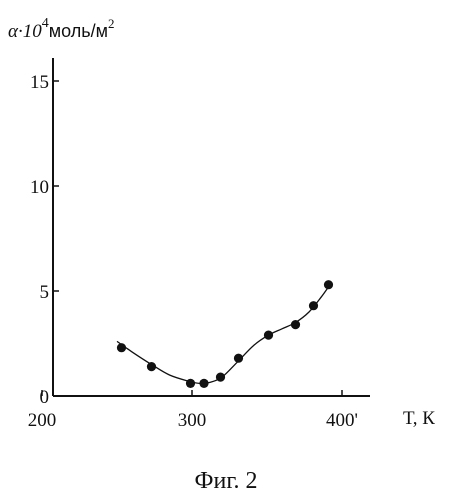 Image resolution: width=452 pixels, height=500 pixels. What do you see at coordinates (342, 420) in the screenshot?
I see `x-tick-label: 400'` at bounding box center [342, 420].